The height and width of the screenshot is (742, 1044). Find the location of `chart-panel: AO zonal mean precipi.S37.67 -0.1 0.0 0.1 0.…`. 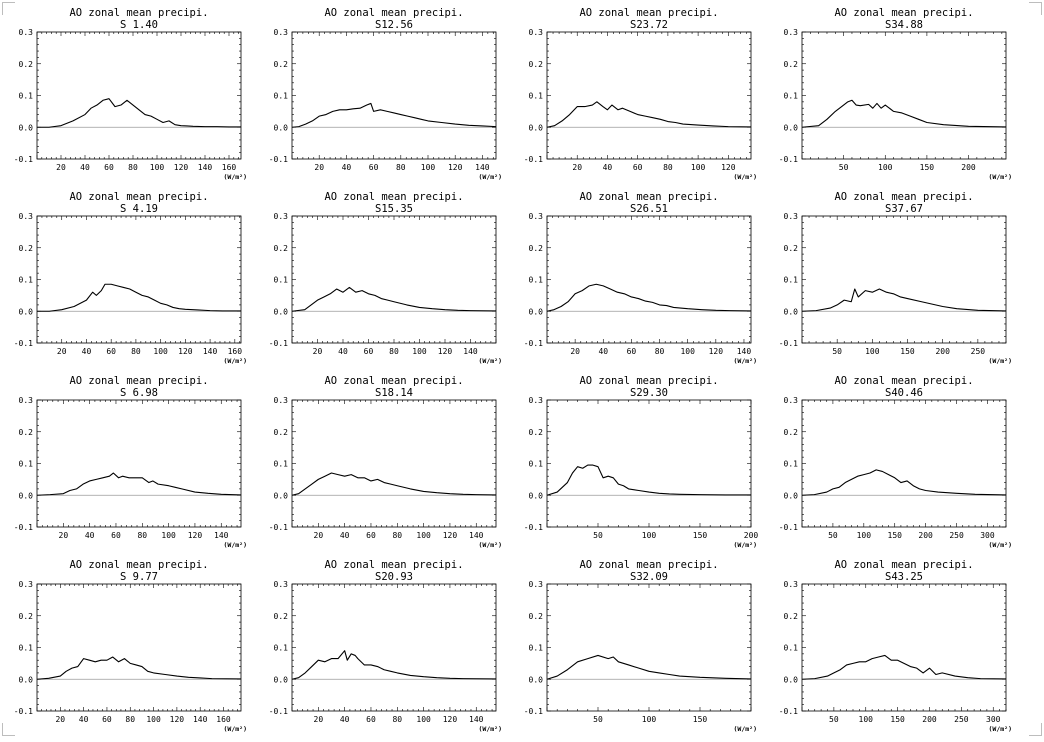

chart-panel: AO zonal mean precipi.S37.67 -0.1 0.0 0.1 0.… is located at coordinates (895, 278).